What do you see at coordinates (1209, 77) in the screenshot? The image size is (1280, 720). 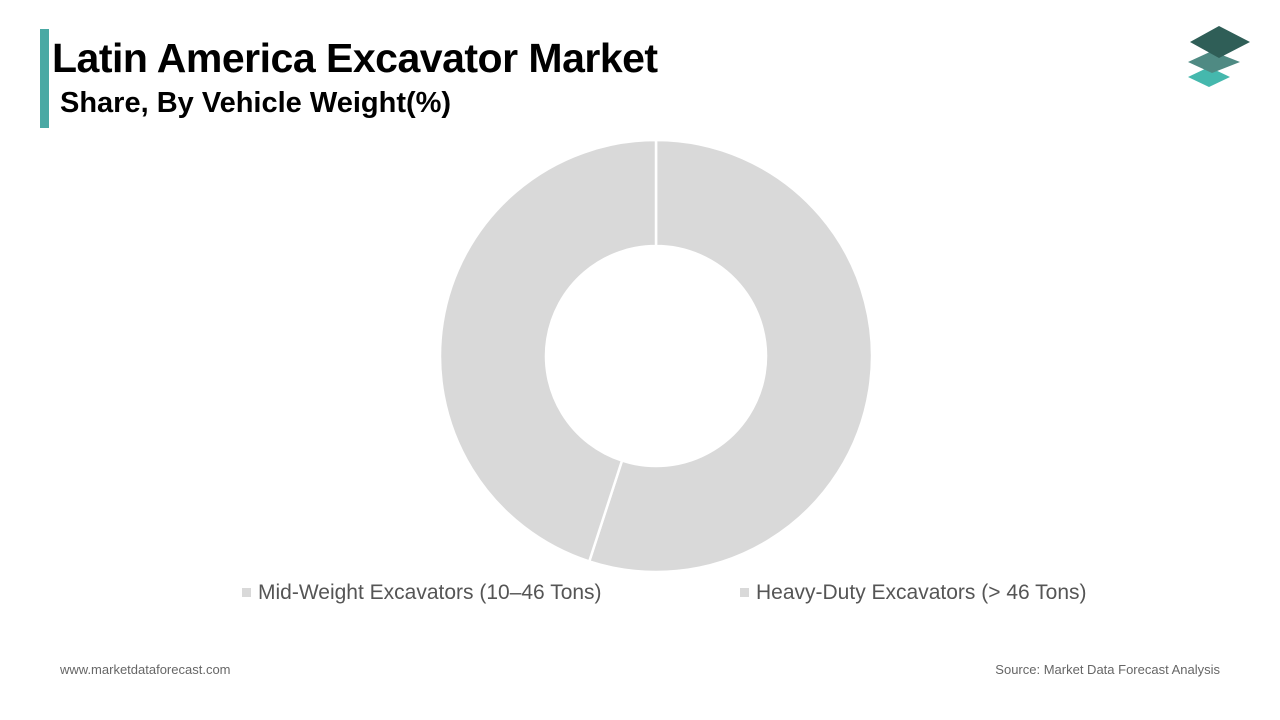 I see `logo-layer-bottom` at bounding box center [1209, 77].